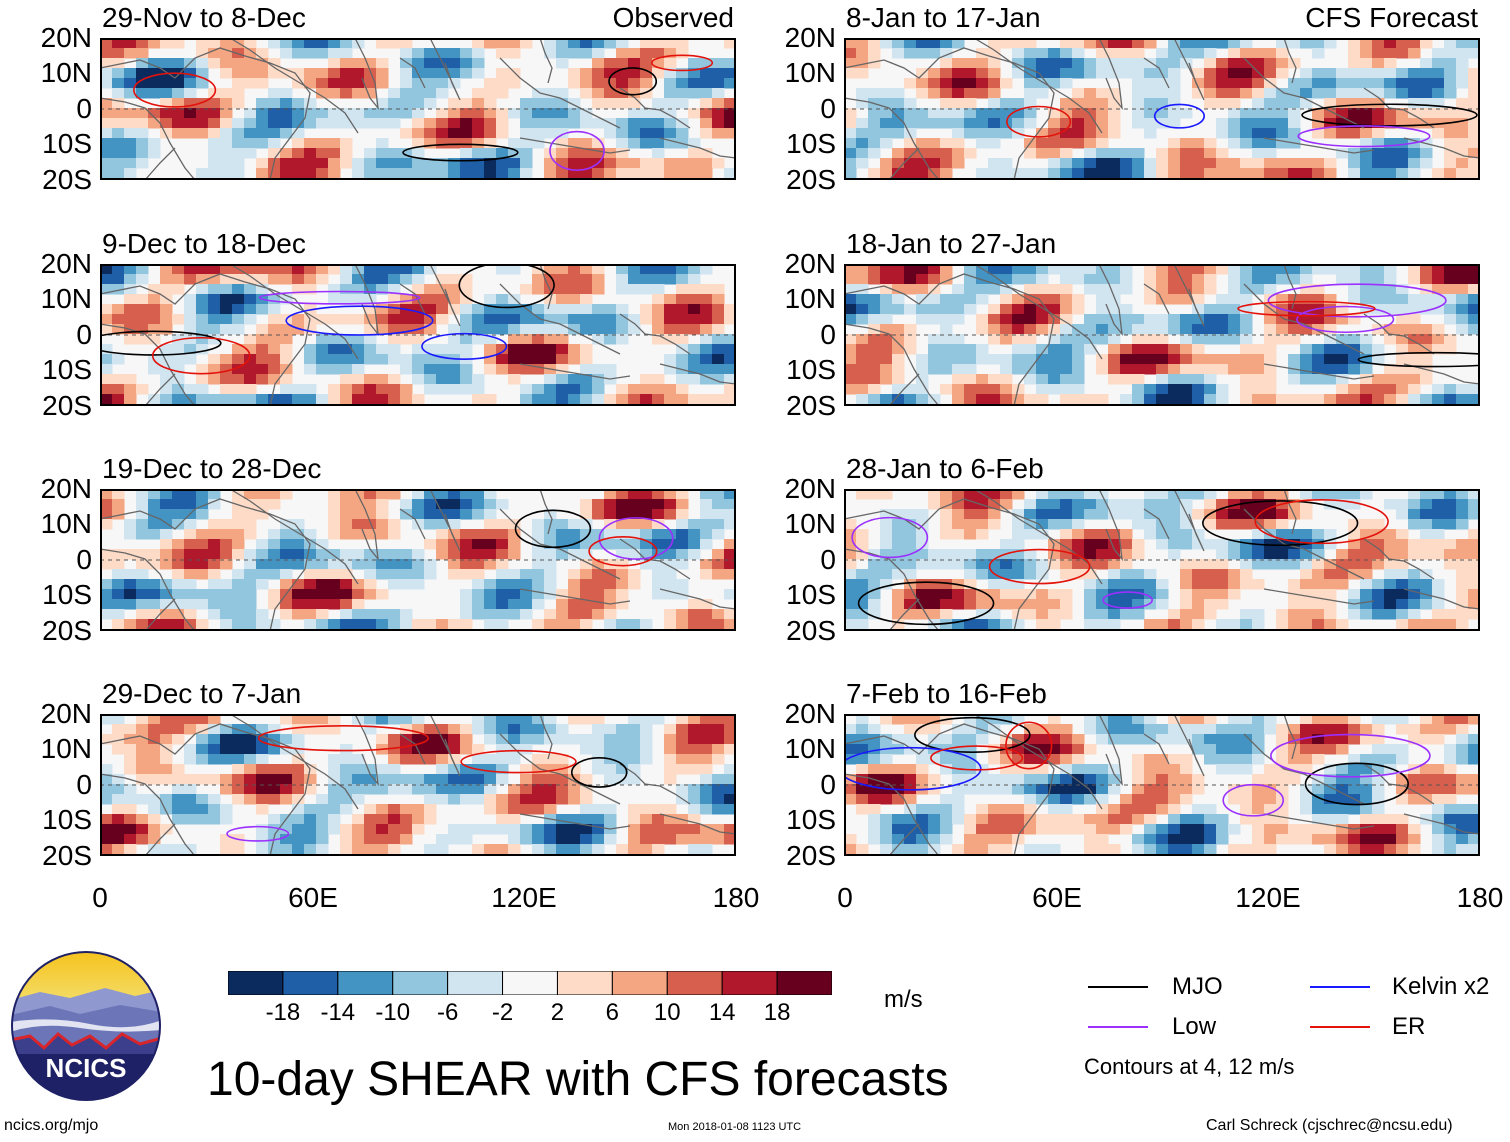  I want to click on shear-field-fc2, so click(1162, 335).